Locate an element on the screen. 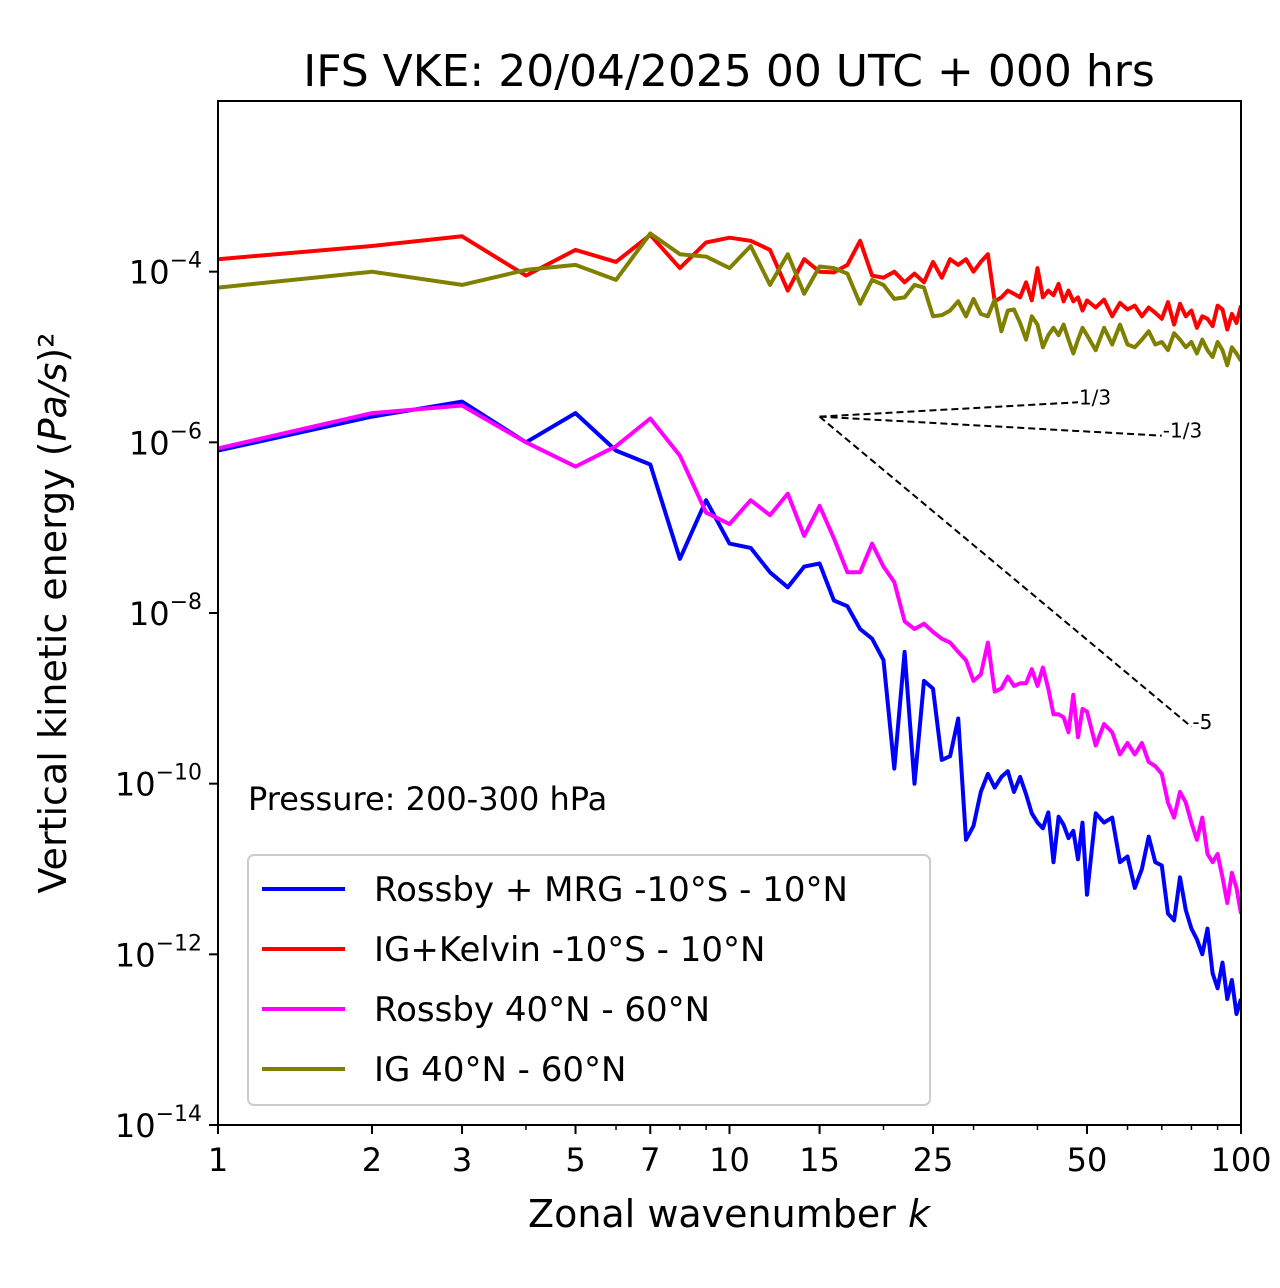  x-axis: 1 2 3 5 7 10 15 25 50 100 is located at coordinates (740, 1152).